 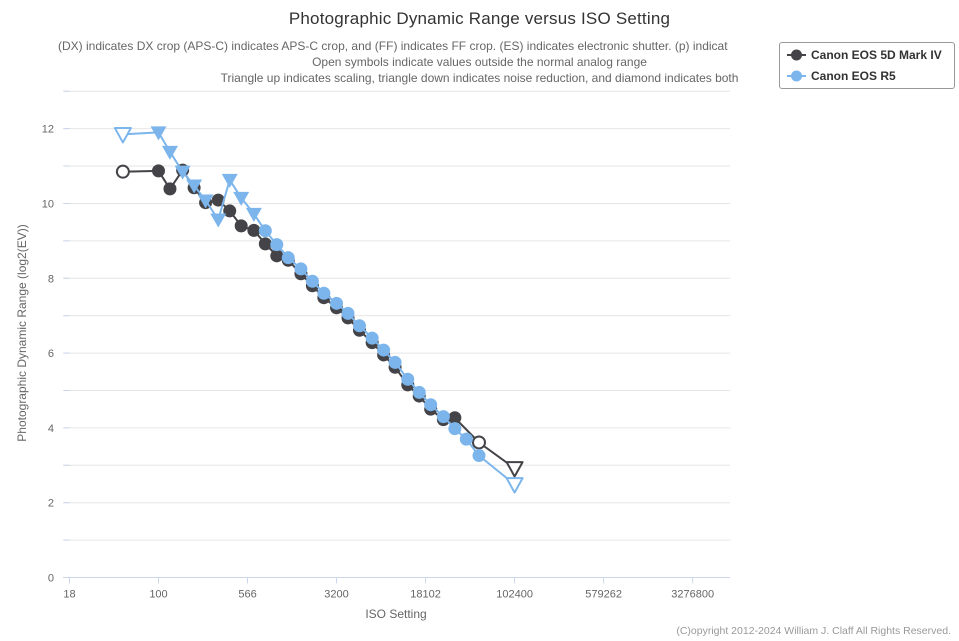 What do you see at coordinates (867, 65) in the screenshot?
I see `legend: Canon EOS 5D Mark IV Canon EOS R5` at bounding box center [867, 65].